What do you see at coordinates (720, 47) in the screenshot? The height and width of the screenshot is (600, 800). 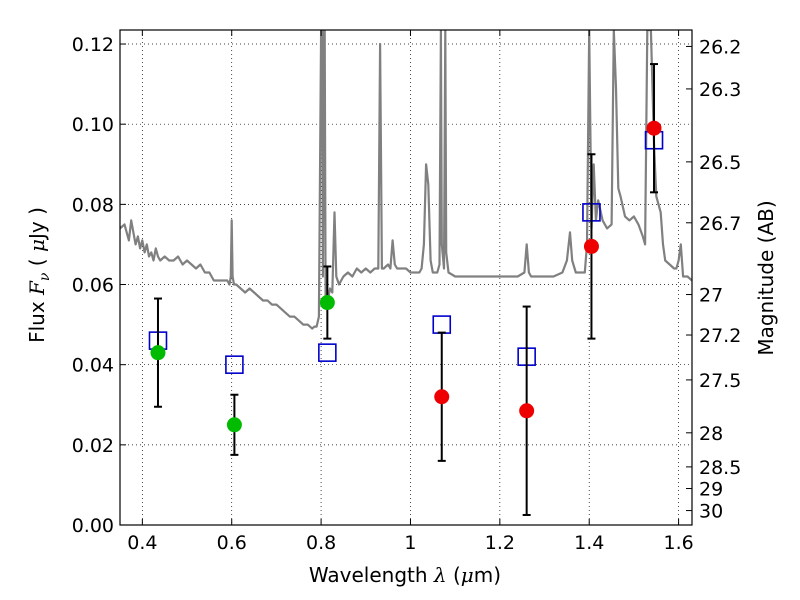 I see `y2-tick-label: 26.2` at bounding box center [720, 47].